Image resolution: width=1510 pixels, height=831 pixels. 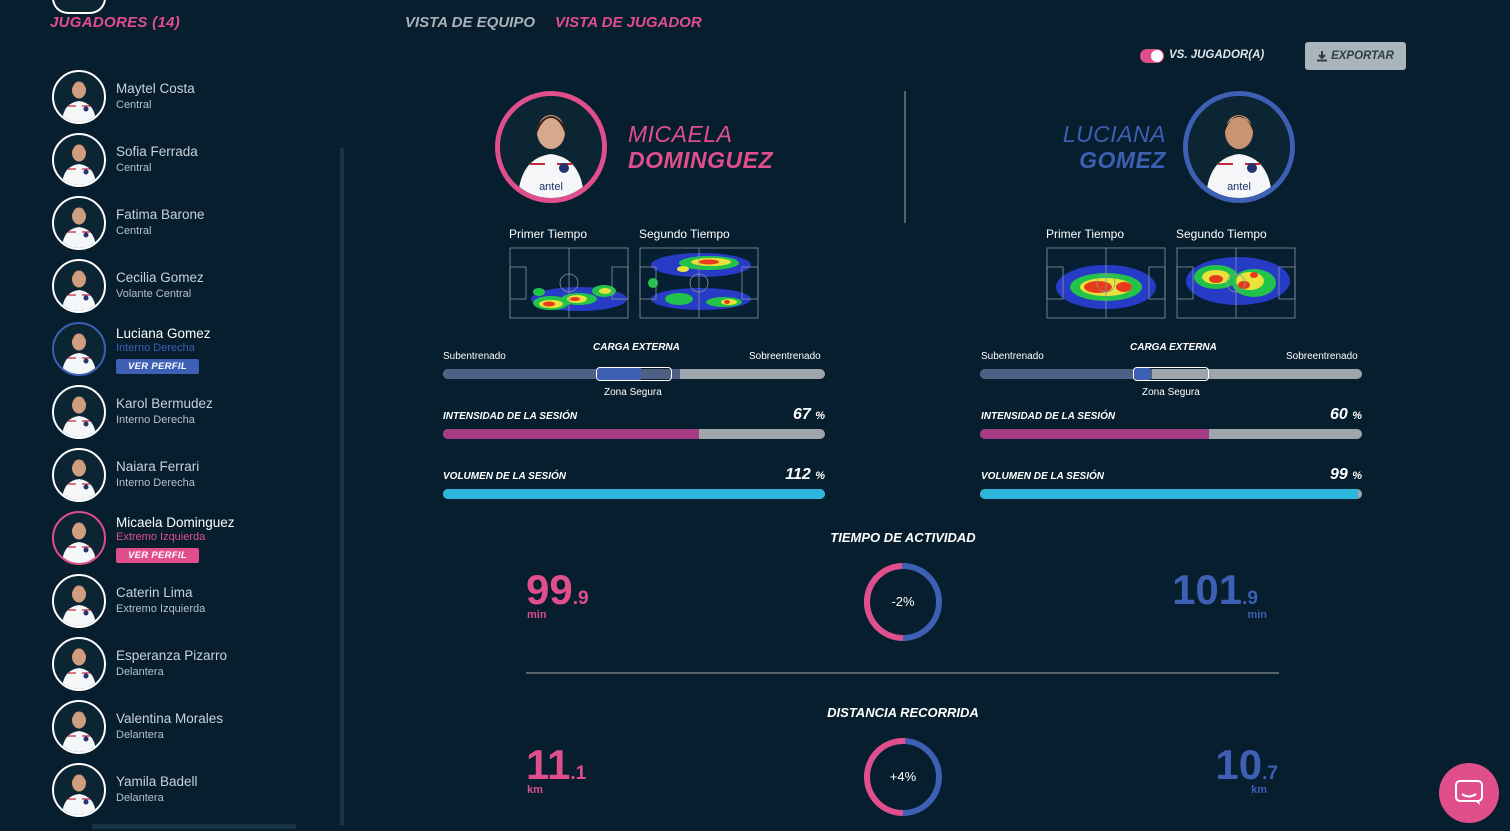 I want to click on left-volume-label: VOLUMEN DE LA SESIÓN, so click(x=504, y=476).